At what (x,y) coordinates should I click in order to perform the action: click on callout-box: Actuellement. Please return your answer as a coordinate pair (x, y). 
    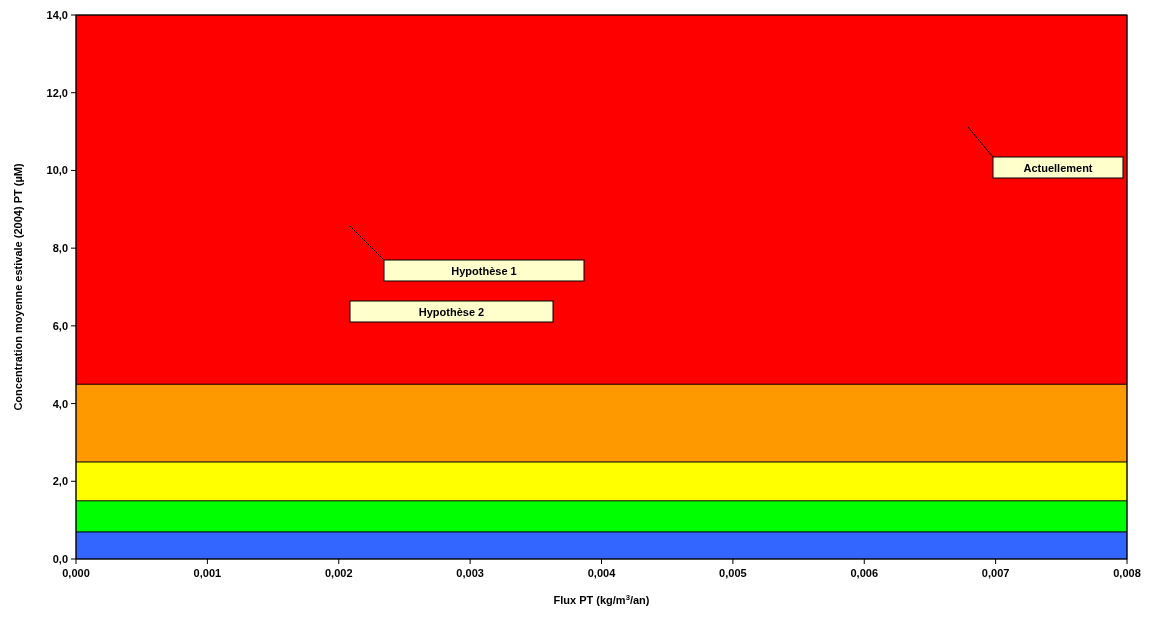
    Looking at the image, I should click on (1058, 167).